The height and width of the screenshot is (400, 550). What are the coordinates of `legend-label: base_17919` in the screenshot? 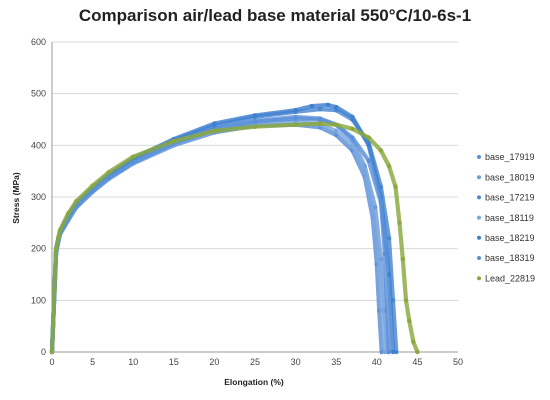 It's located at (510, 157).